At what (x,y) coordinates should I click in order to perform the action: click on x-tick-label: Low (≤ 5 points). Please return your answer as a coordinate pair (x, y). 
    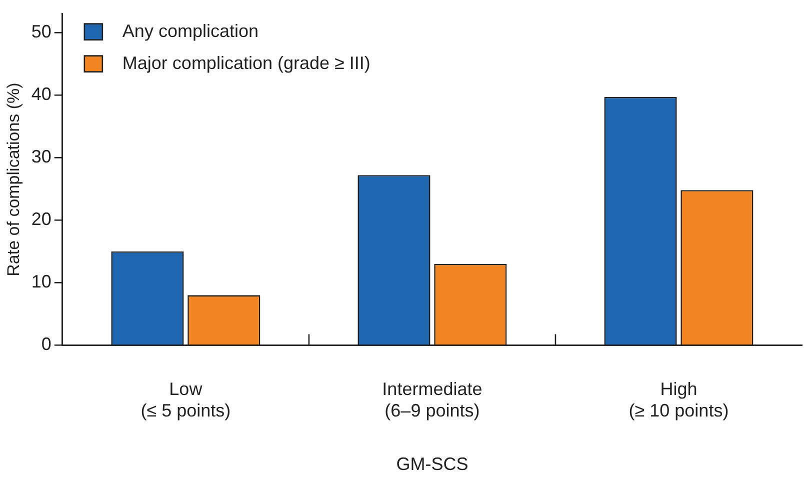
    Looking at the image, I should click on (185, 399).